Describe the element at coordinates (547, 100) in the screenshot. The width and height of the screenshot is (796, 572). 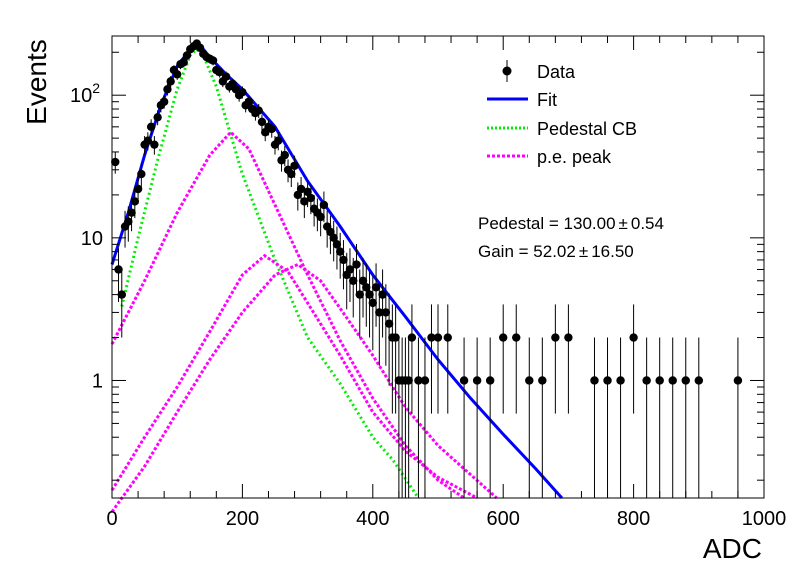
I see `legend-label-fit: Fit` at that location.